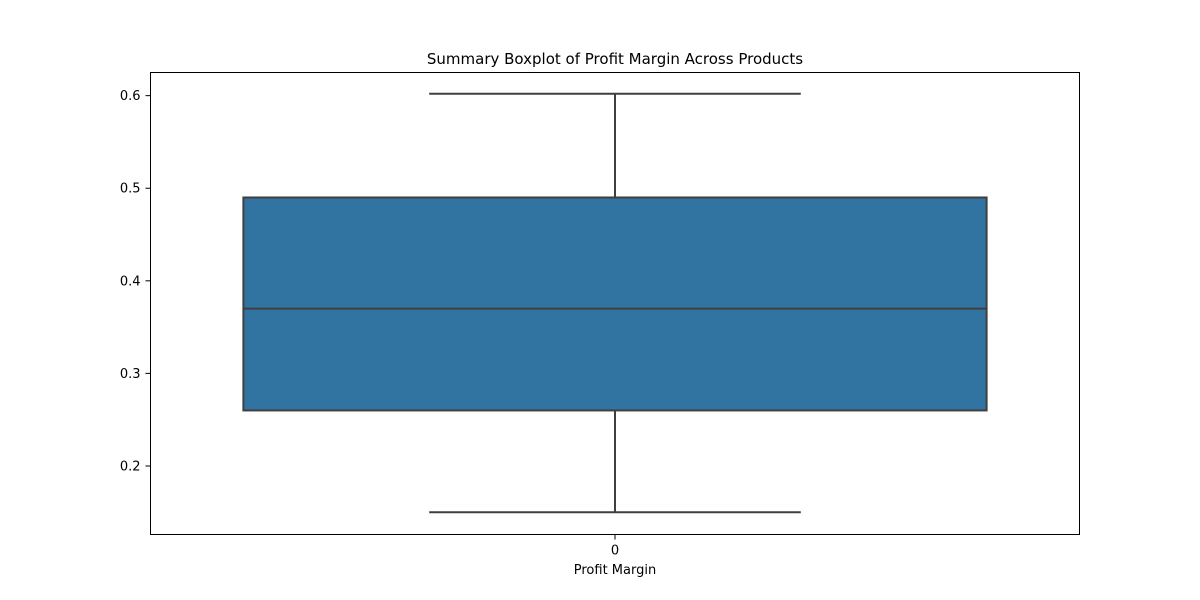 This screenshot has width=1200, height=600. What do you see at coordinates (130, 374) in the screenshot?
I see `y-tick-label: 0.3` at bounding box center [130, 374].